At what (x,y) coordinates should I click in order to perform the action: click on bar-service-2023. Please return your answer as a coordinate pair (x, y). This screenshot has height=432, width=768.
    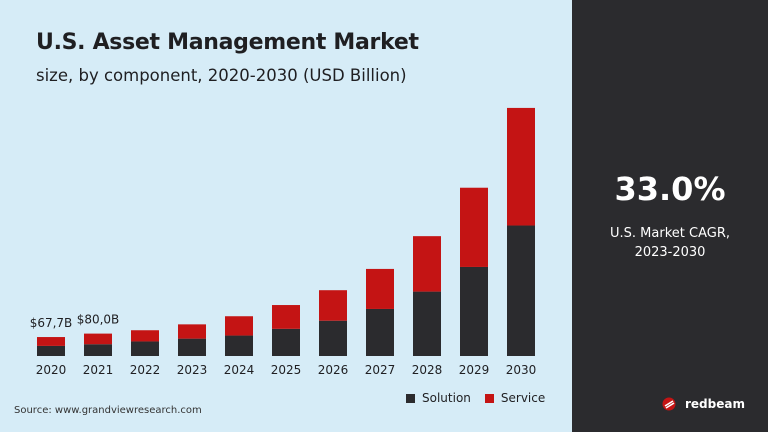
    Looking at the image, I should click on (192, 331).